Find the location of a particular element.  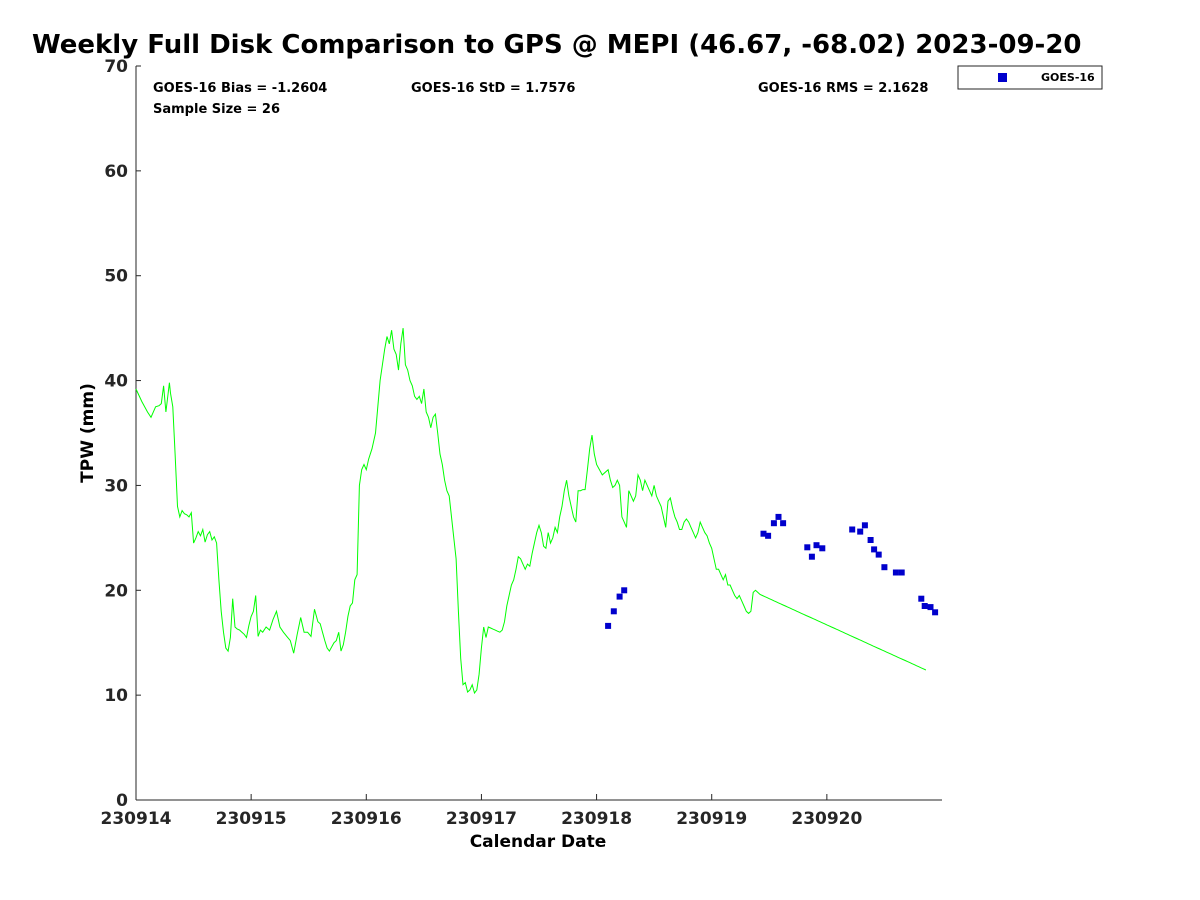

rms-annotation: GOES-16 RMS = 2.1628 is located at coordinates (843, 88).